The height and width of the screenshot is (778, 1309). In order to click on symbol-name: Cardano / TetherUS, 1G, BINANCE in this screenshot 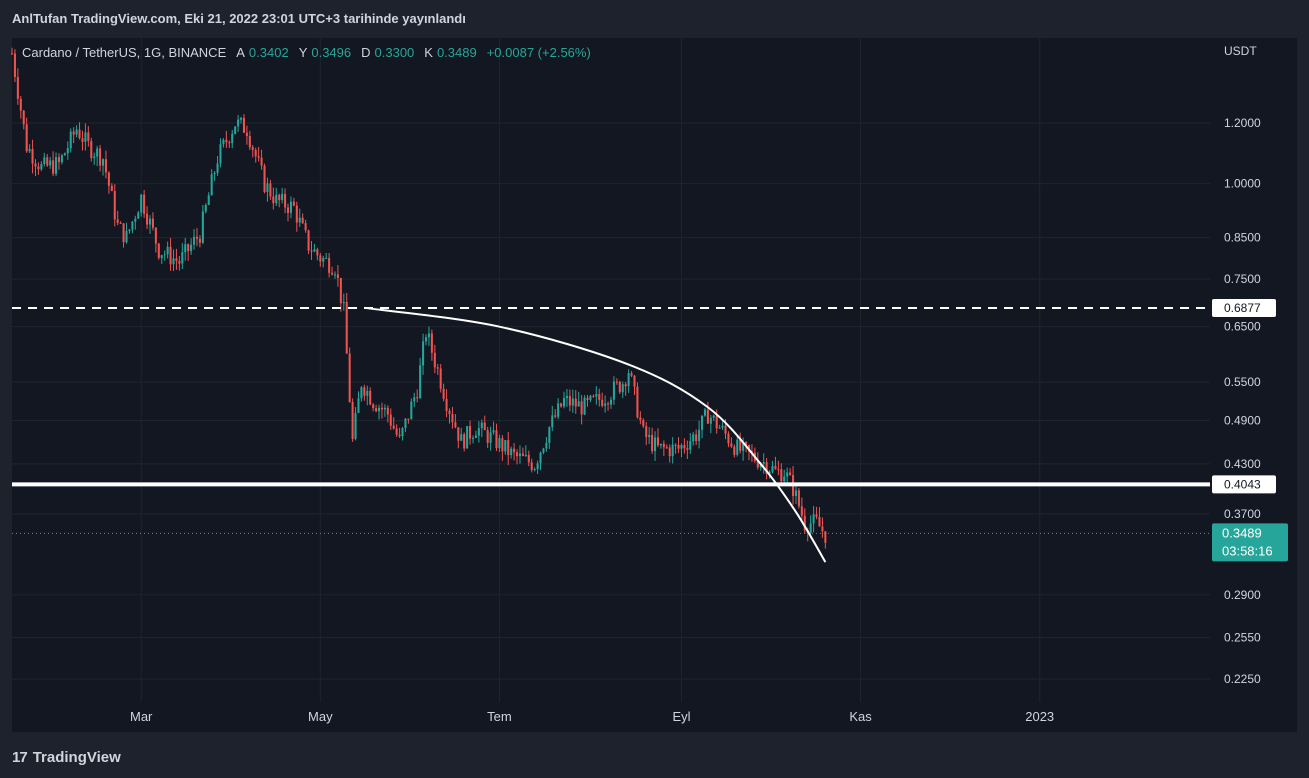, I will do `click(124, 52)`.